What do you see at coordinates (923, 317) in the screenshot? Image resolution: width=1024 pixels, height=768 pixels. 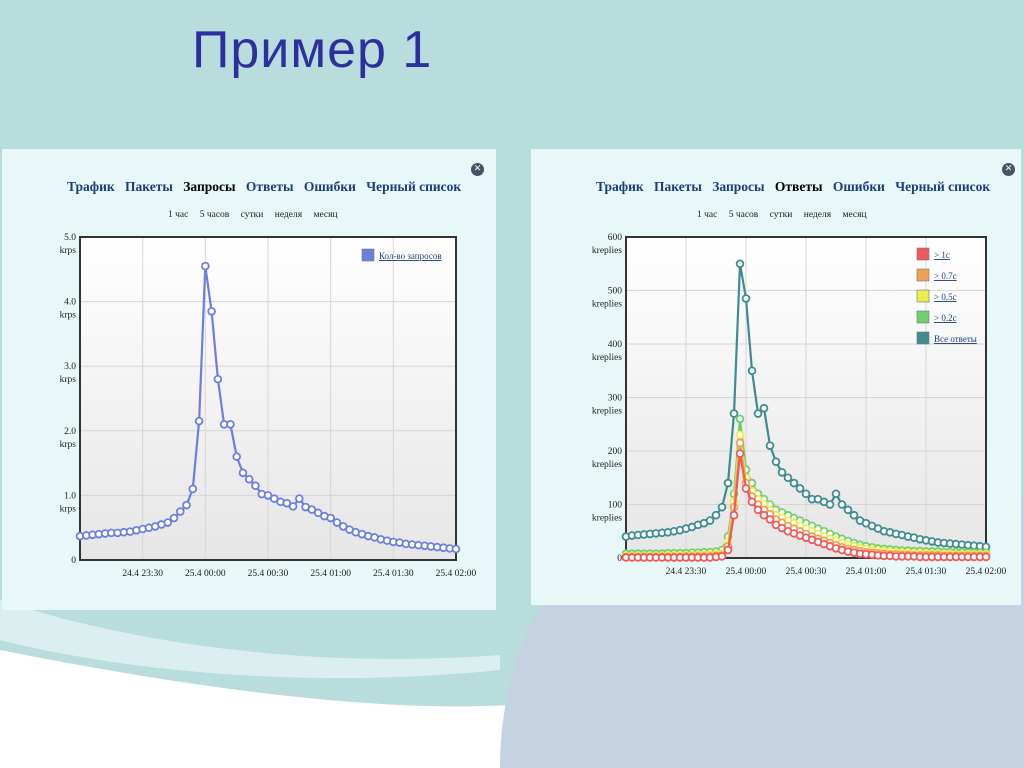 I see `legend-swatch` at bounding box center [923, 317].